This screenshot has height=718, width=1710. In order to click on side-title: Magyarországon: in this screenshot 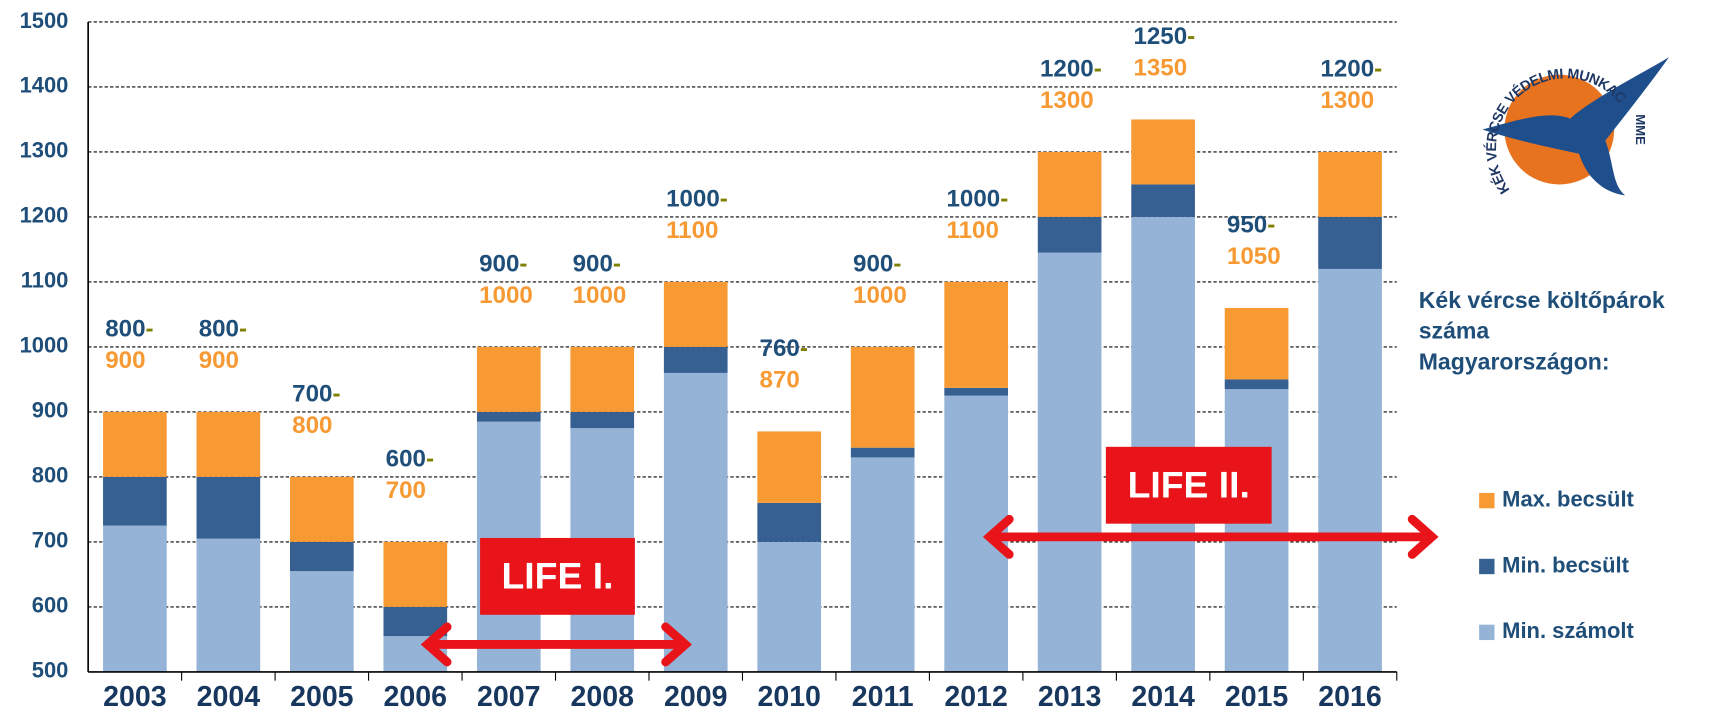, I will do `click(1514, 361)`.